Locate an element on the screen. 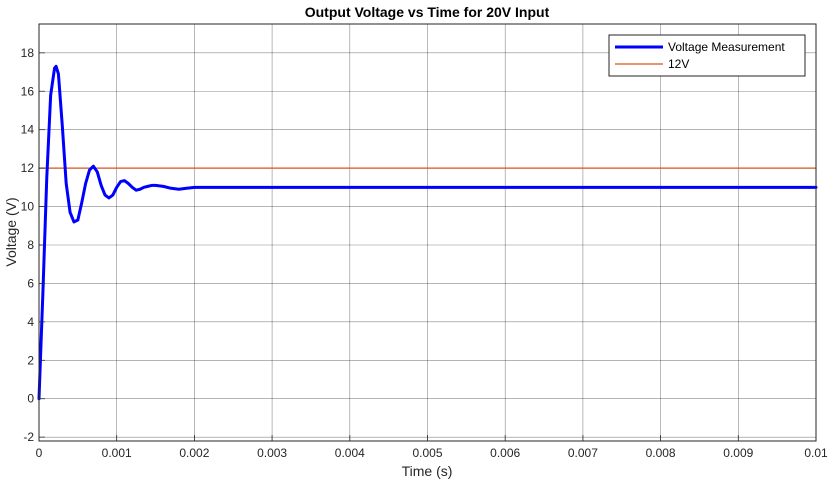  y-axis-label: Voltage (V) is located at coordinates (11, 231).